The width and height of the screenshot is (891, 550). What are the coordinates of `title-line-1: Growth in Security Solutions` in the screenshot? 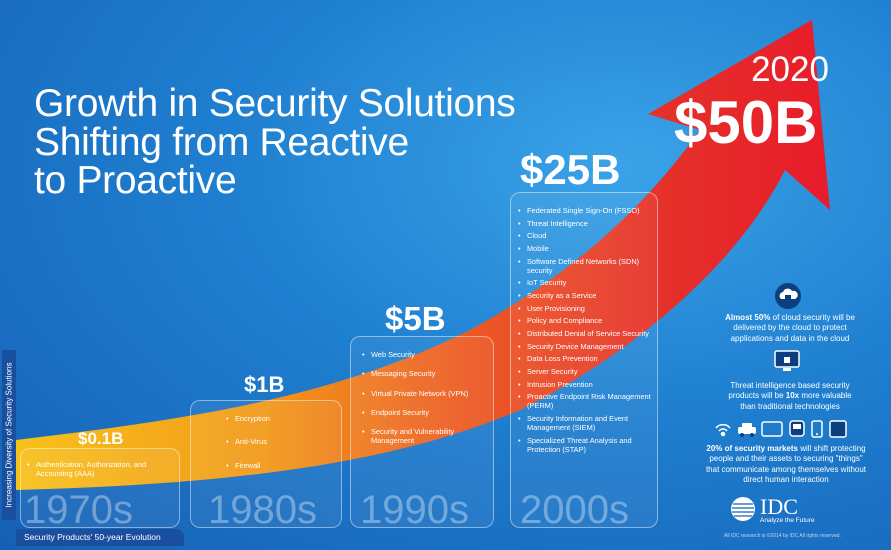 It's located at (275, 103).